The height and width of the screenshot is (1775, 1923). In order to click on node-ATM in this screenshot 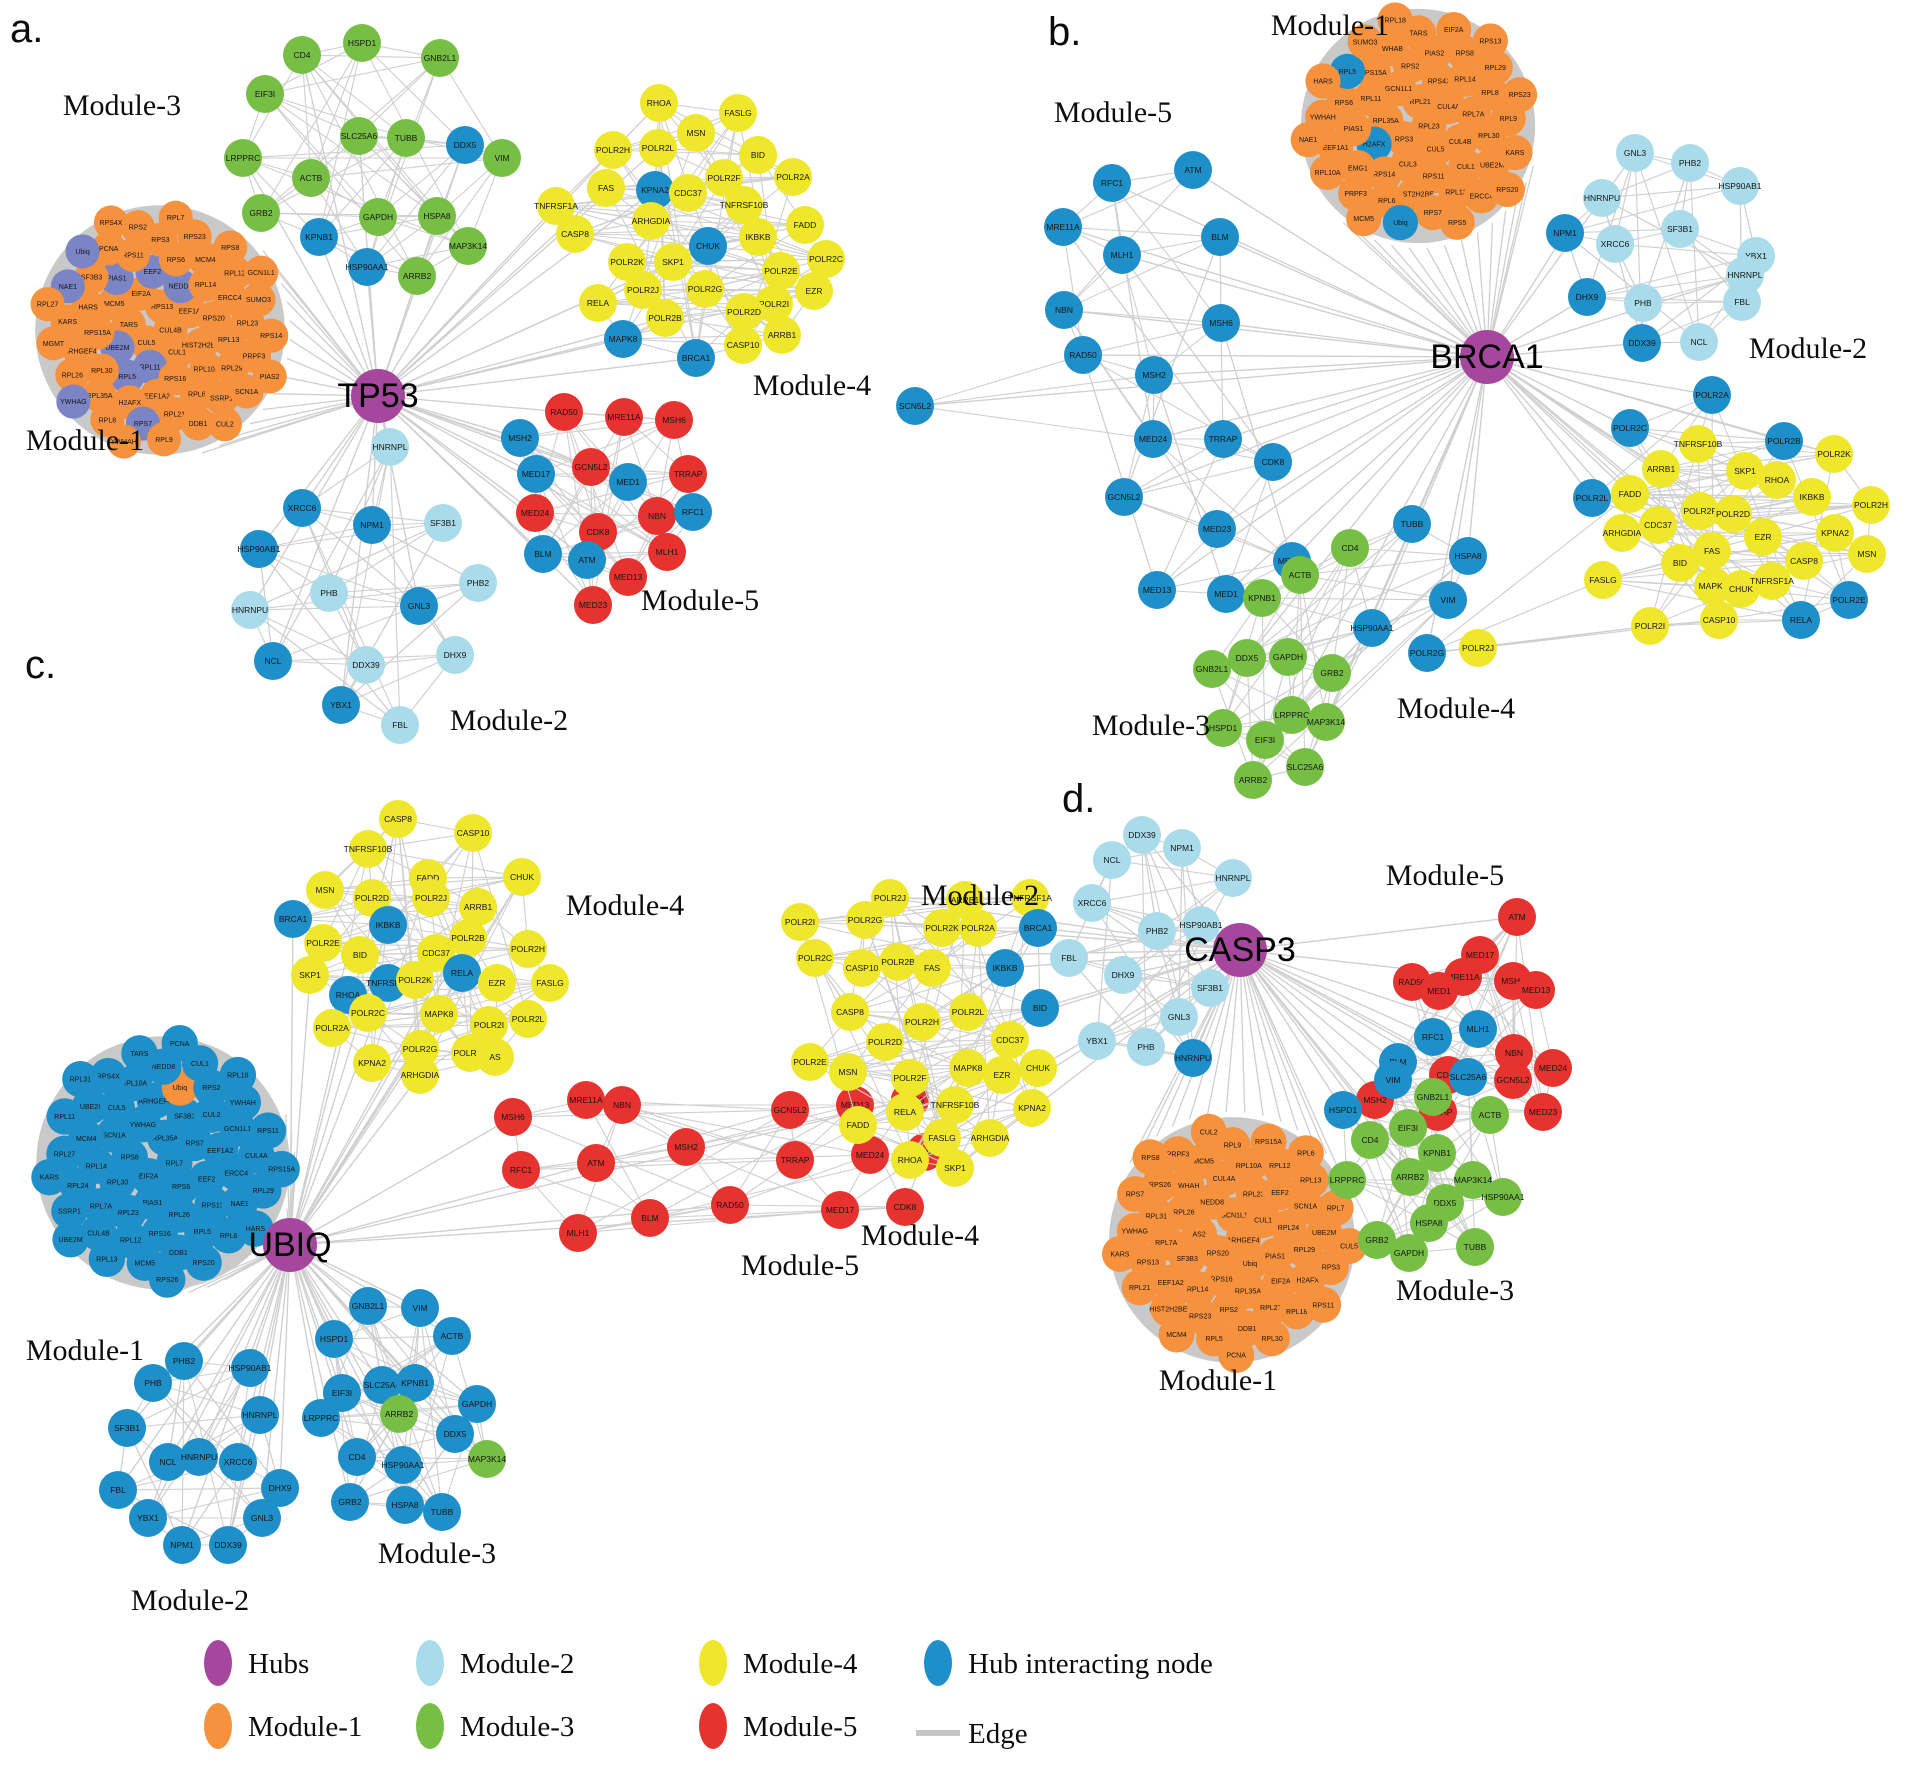, I will do `click(1193, 170)`.